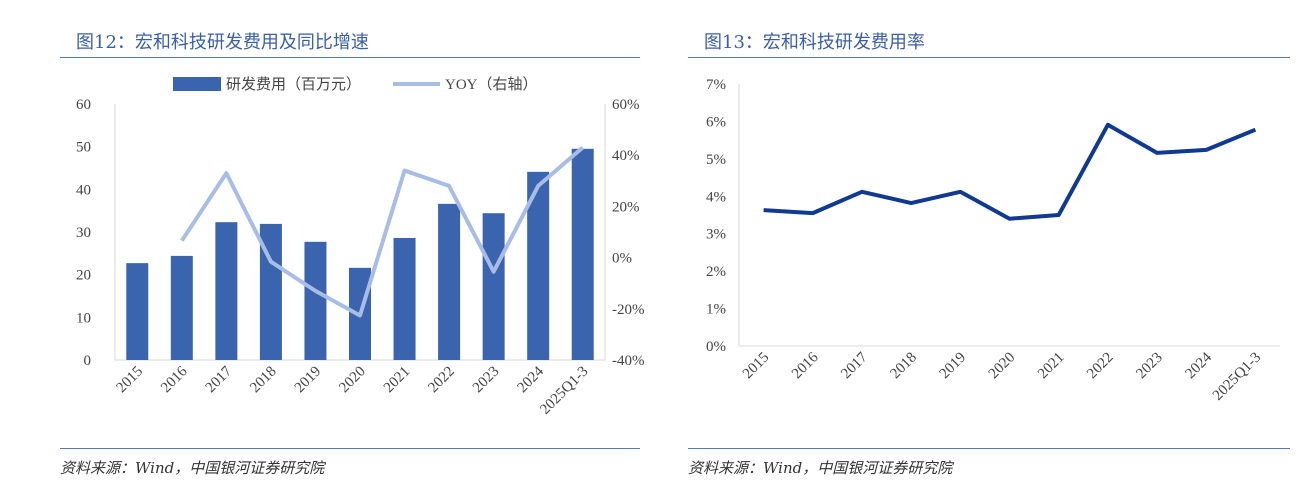 This screenshot has height=491, width=1308. Describe the element at coordinates (716, 122) in the screenshot. I see `y-tick-label: 6%` at that location.